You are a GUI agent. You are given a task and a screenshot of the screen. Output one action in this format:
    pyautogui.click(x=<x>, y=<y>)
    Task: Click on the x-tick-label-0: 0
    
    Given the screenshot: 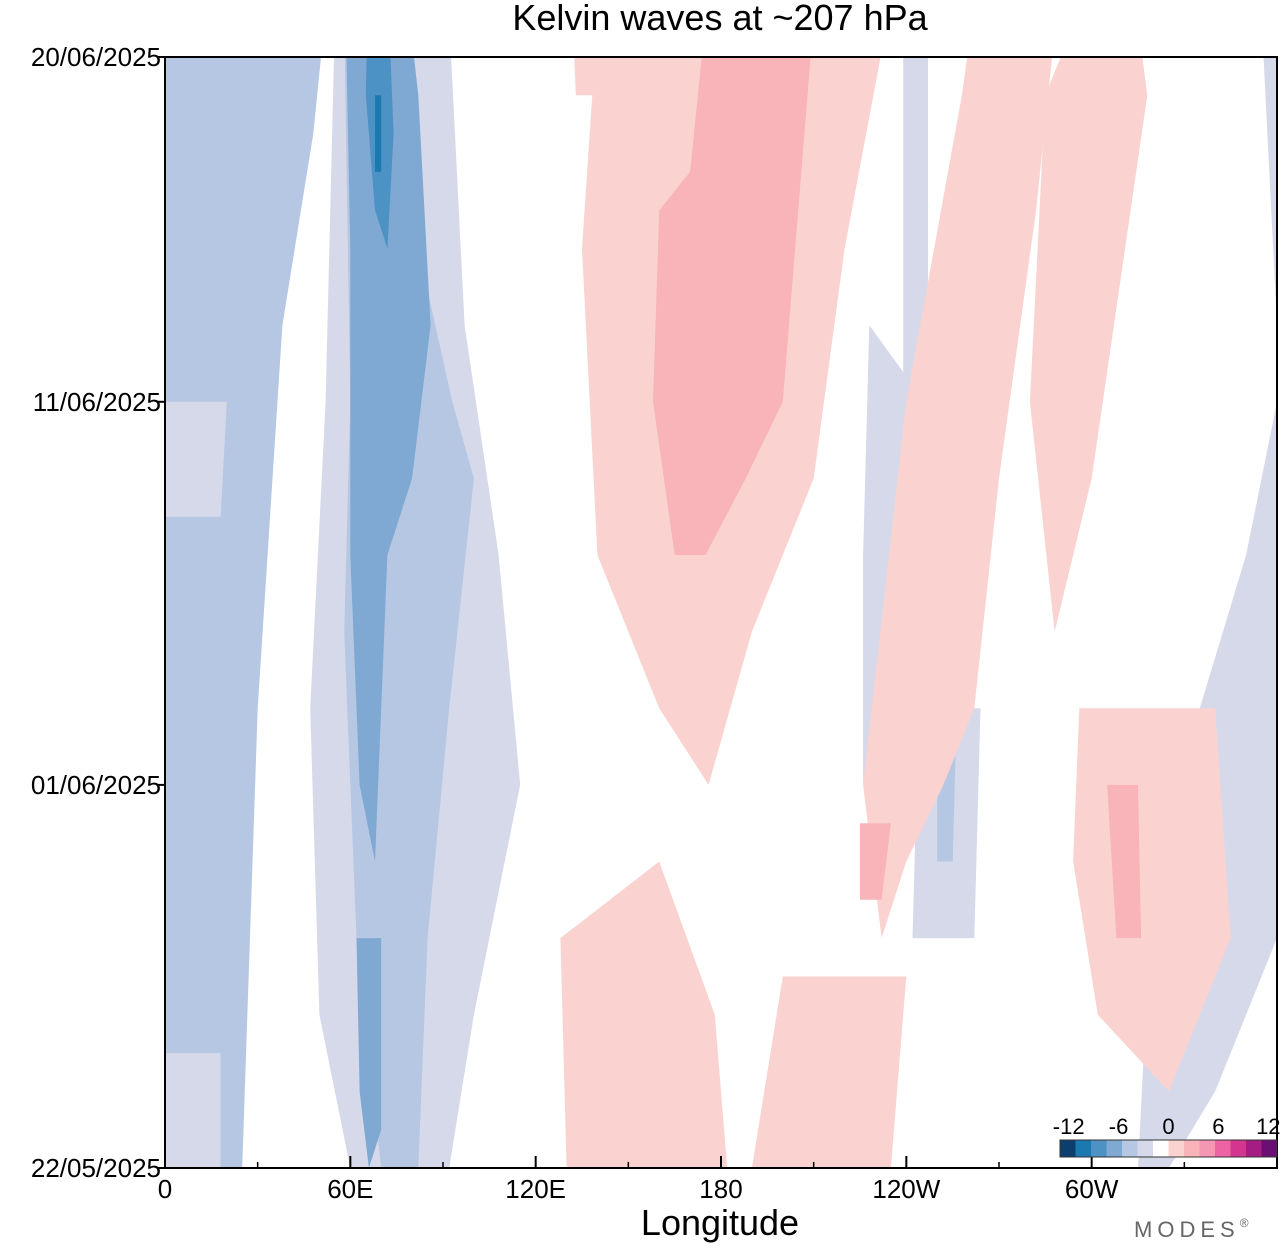 What is the action you would take?
    pyautogui.click(x=165, y=1189)
    